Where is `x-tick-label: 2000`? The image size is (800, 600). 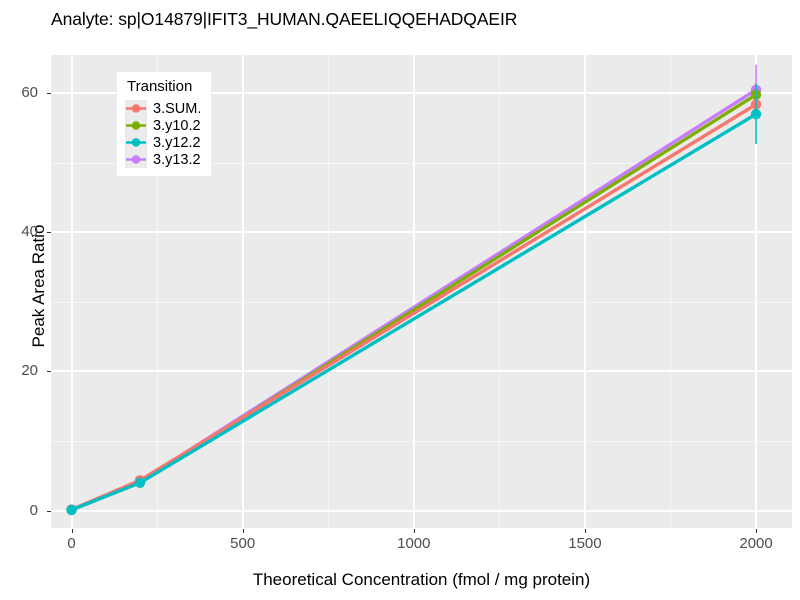
x-tick-label: 2000 is located at coordinates (756, 543).